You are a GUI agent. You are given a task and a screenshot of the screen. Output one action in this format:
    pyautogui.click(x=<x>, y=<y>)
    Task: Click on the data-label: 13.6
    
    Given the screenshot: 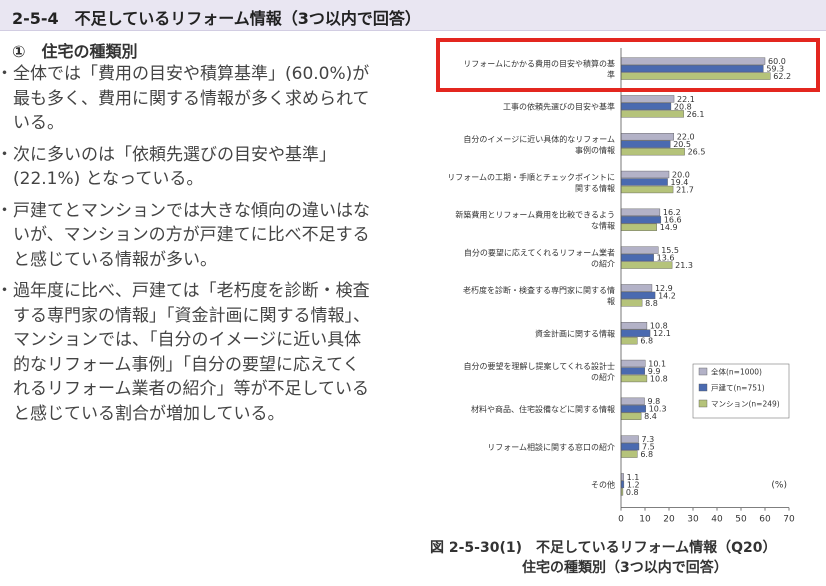 What is the action you would take?
    pyautogui.click(x=666, y=257)
    